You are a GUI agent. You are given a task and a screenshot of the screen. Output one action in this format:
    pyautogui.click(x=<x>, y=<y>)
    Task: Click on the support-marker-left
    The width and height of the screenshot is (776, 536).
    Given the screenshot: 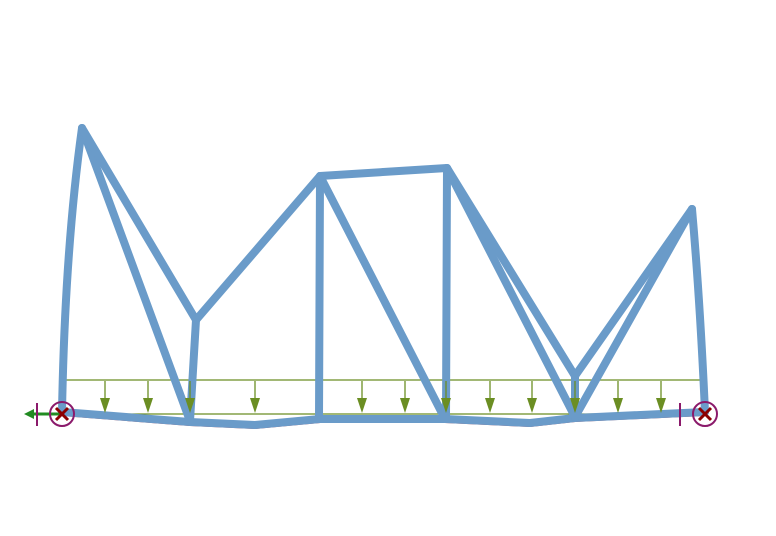 What is the action you would take?
    pyautogui.click(x=62, y=414)
    